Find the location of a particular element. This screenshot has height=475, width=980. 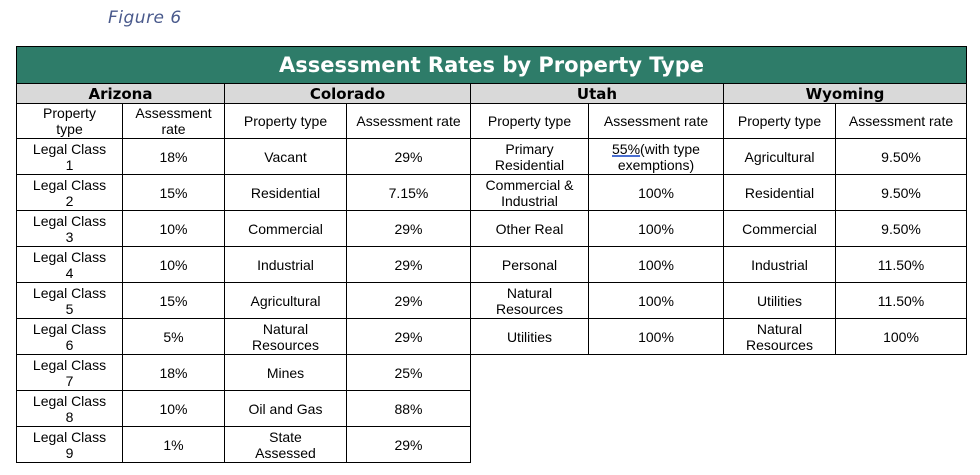

column-header-az-type: Property type is located at coordinates (69, 121).